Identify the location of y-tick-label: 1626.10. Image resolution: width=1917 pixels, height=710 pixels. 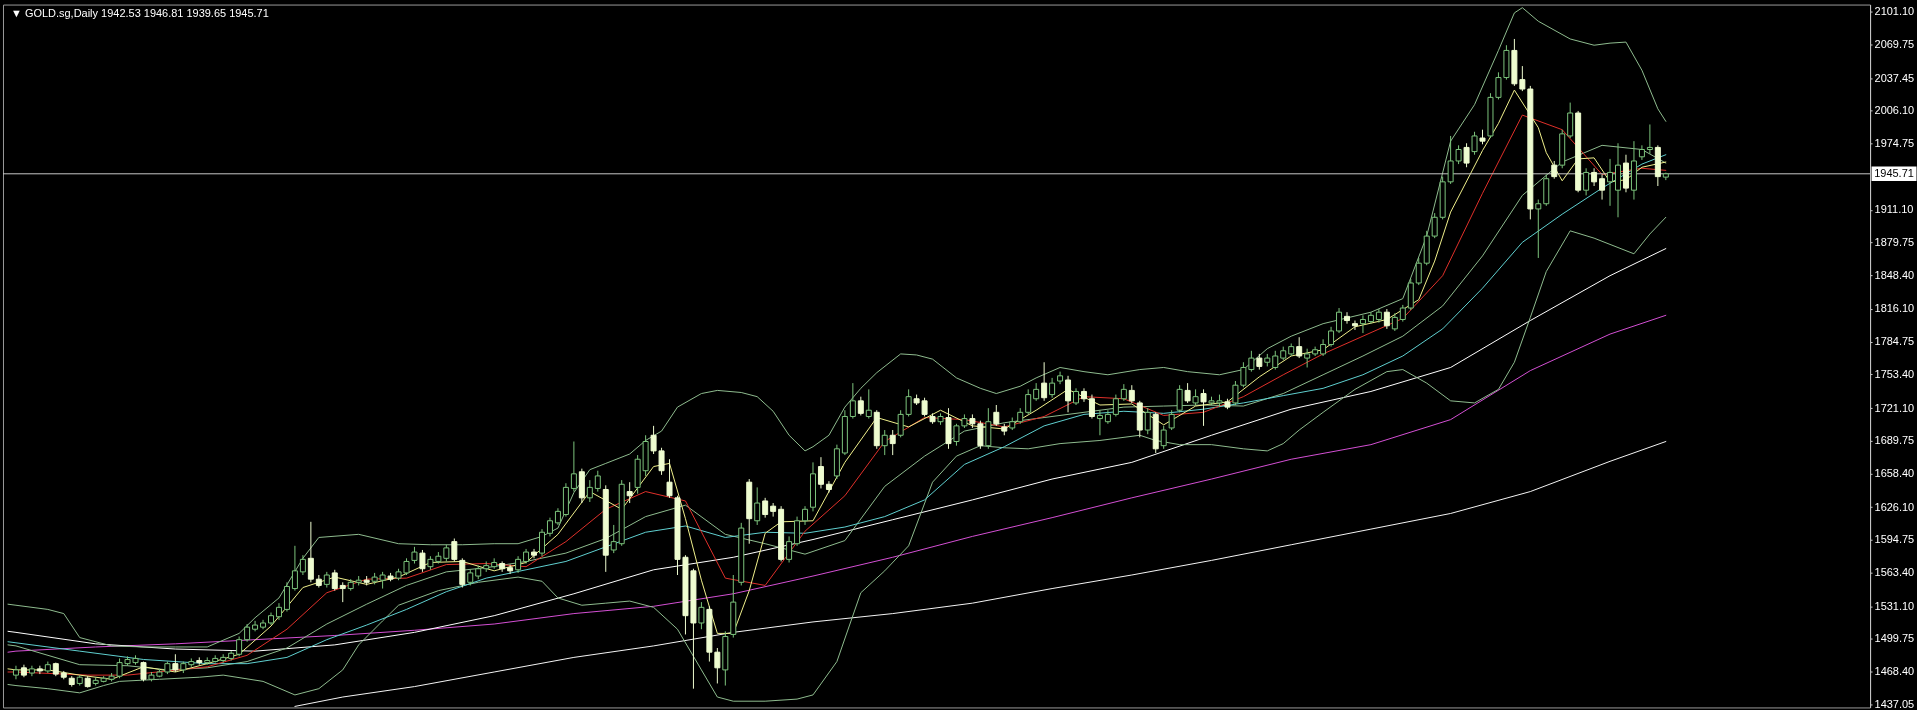
(1894, 506).